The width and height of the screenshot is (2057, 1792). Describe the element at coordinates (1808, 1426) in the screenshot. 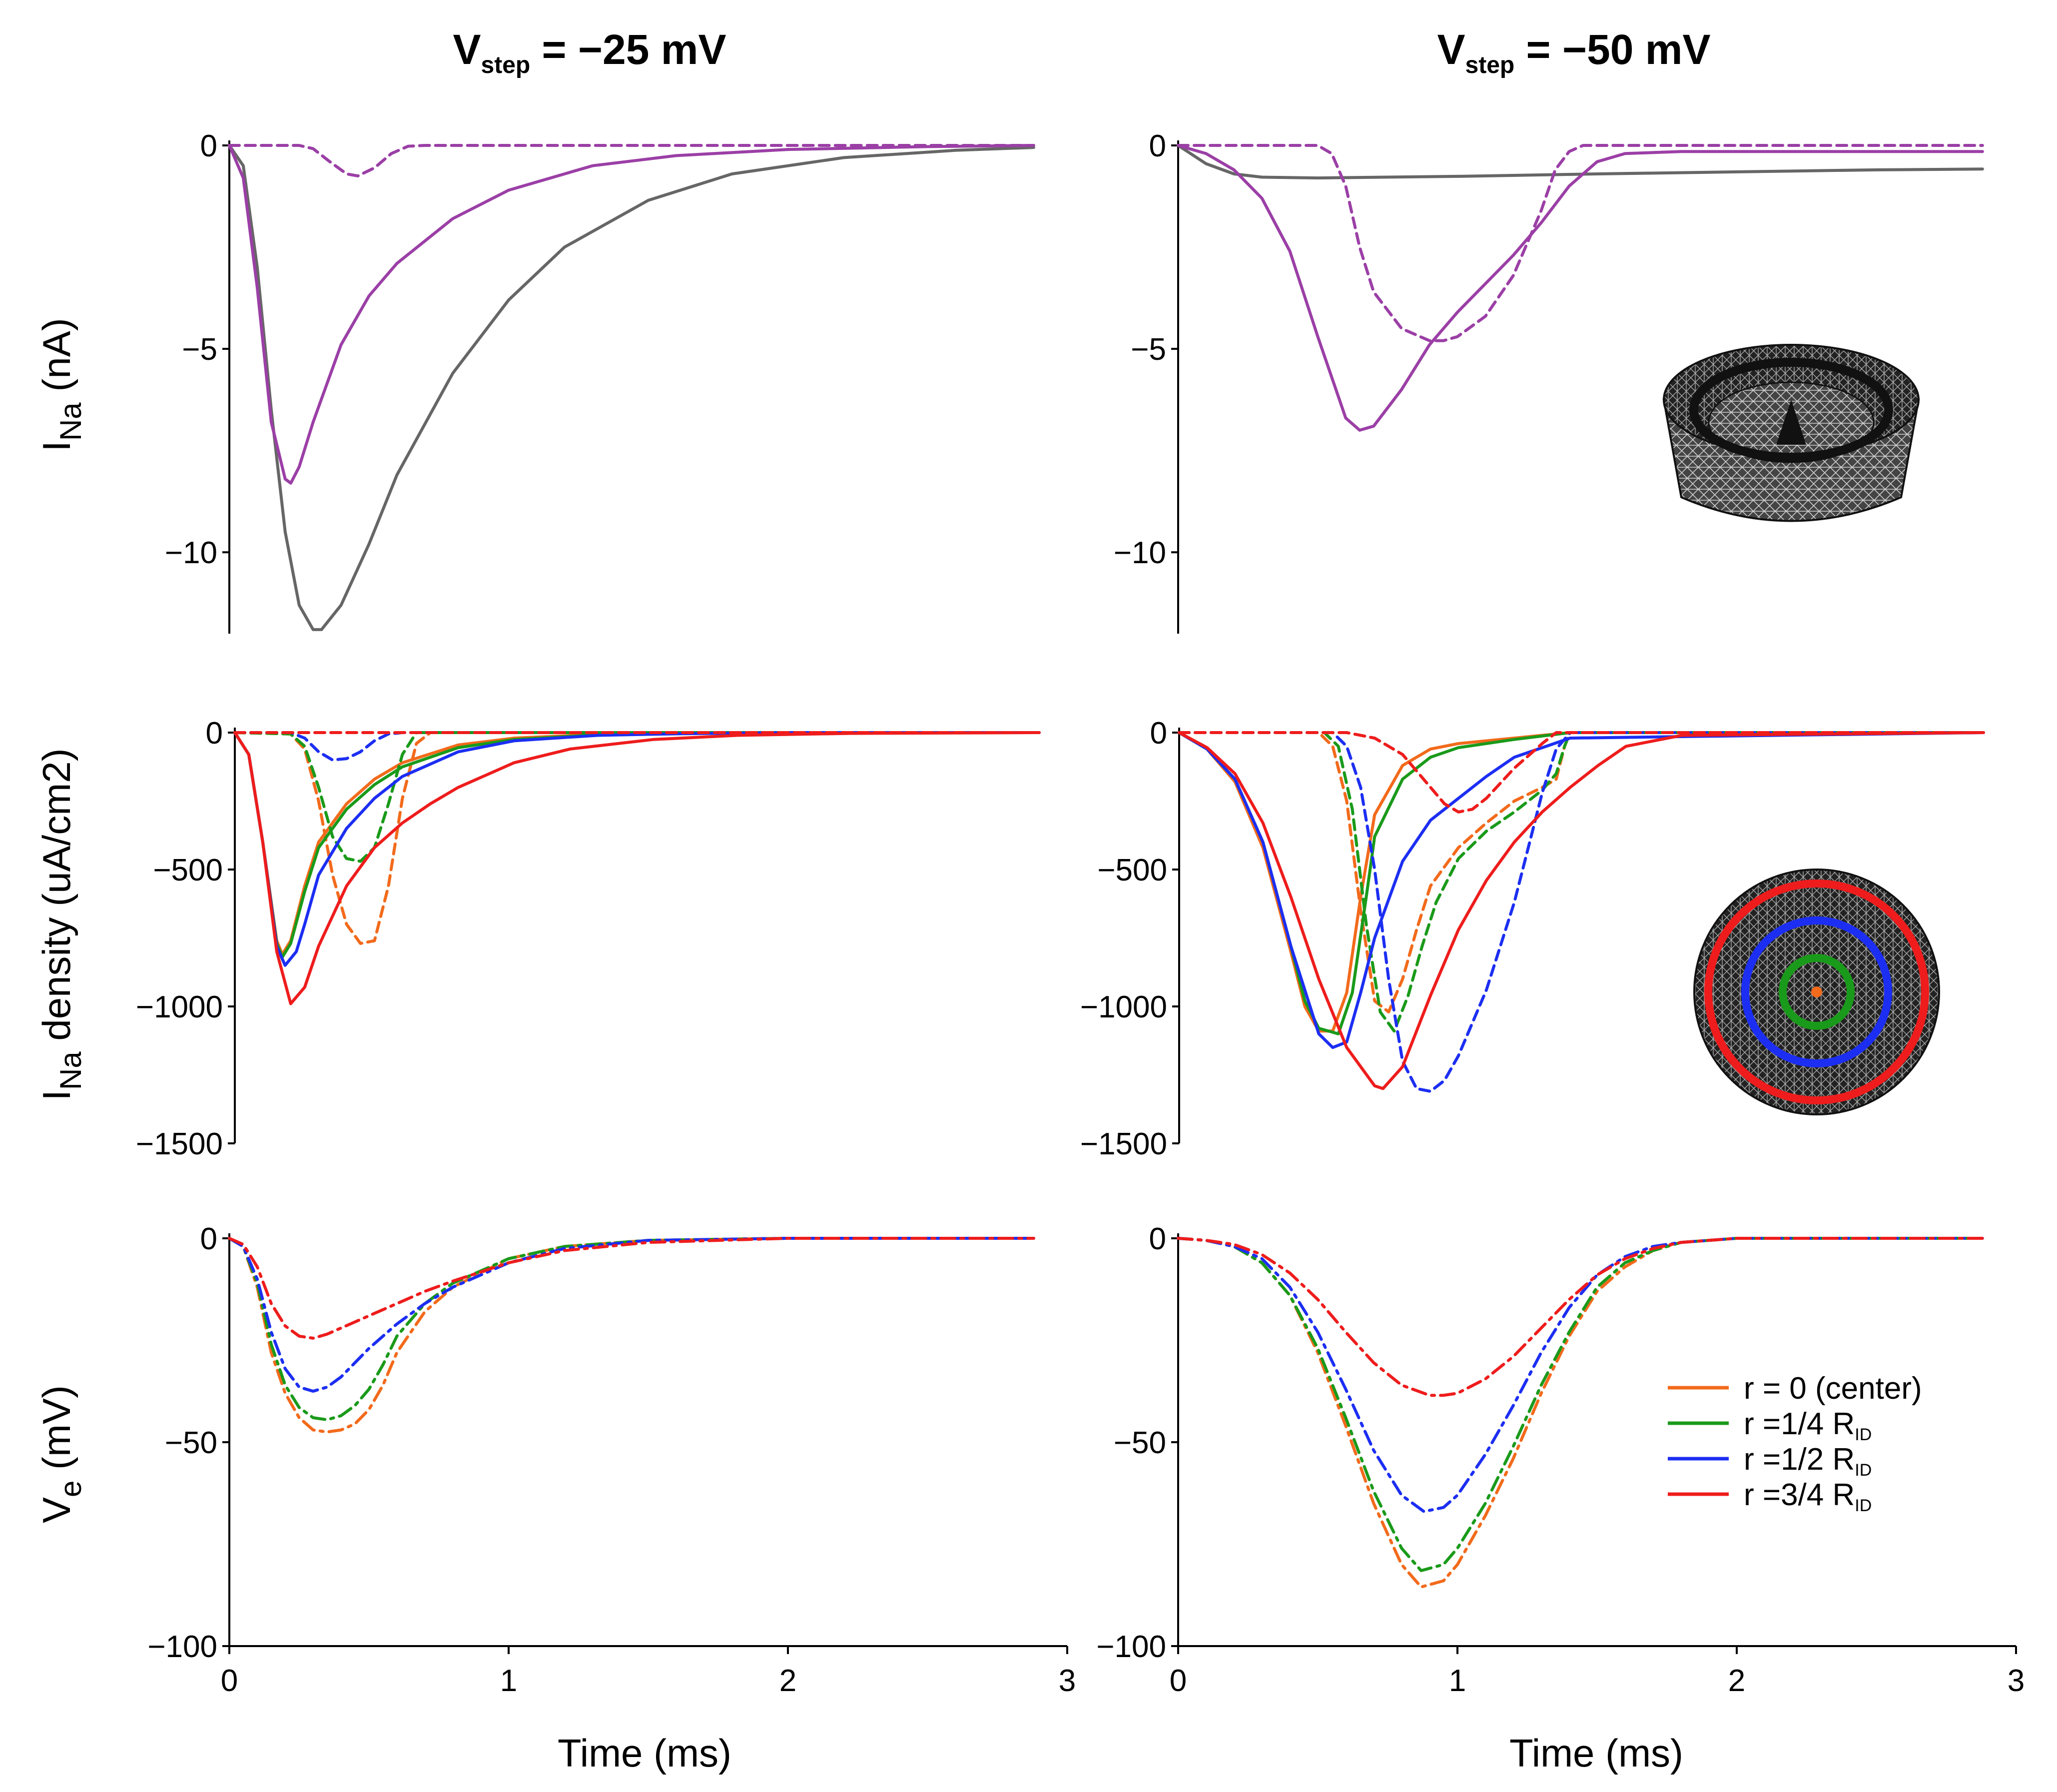

I see `legend-label: r =1/4 RID` at that location.